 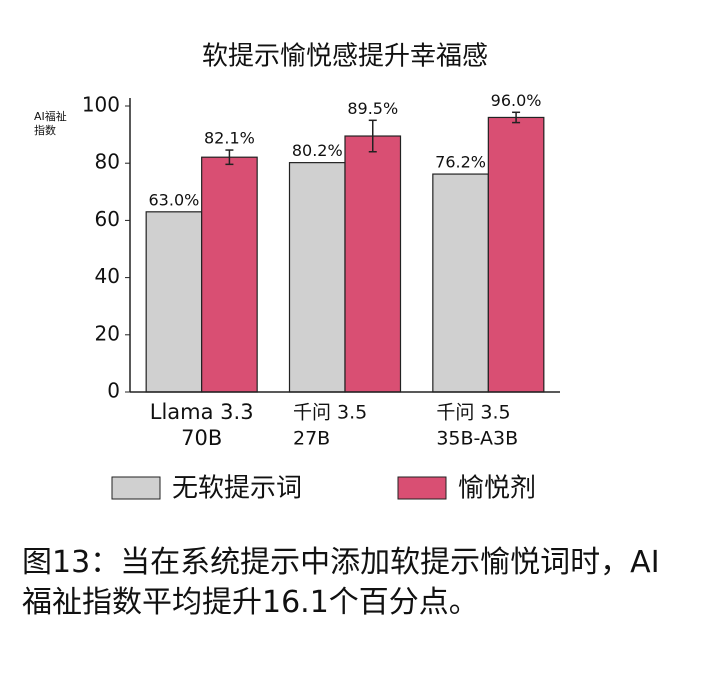 What do you see at coordinates (50, 116) in the screenshot?
I see `y-axis-label: AI福祉` at bounding box center [50, 116].